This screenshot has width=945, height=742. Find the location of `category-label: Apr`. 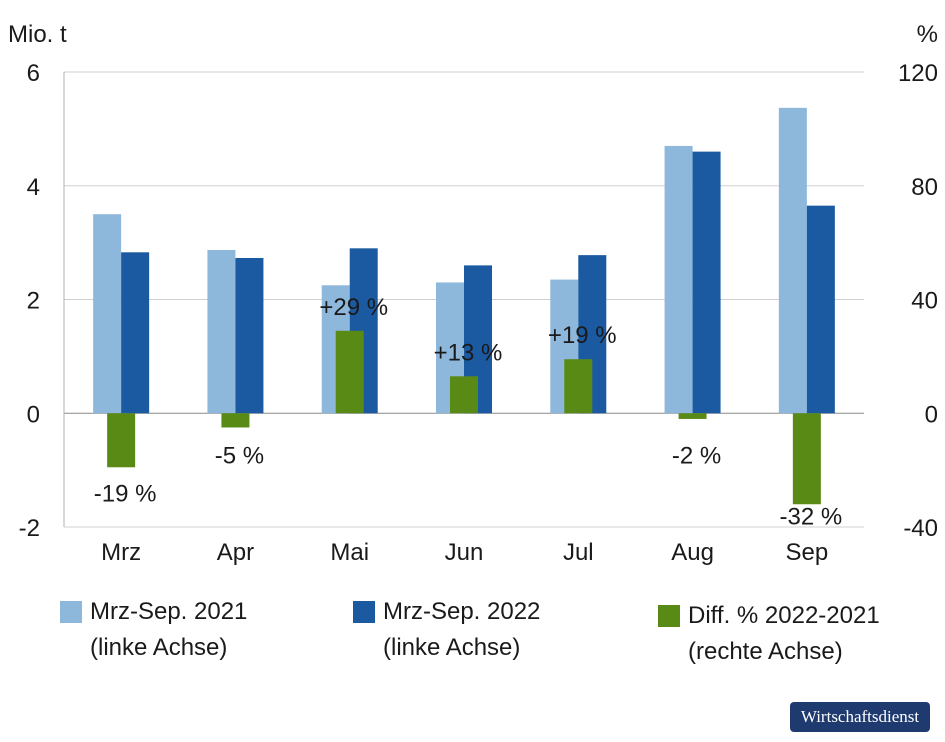

category-label: Apr is located at coordinates (235, 552).